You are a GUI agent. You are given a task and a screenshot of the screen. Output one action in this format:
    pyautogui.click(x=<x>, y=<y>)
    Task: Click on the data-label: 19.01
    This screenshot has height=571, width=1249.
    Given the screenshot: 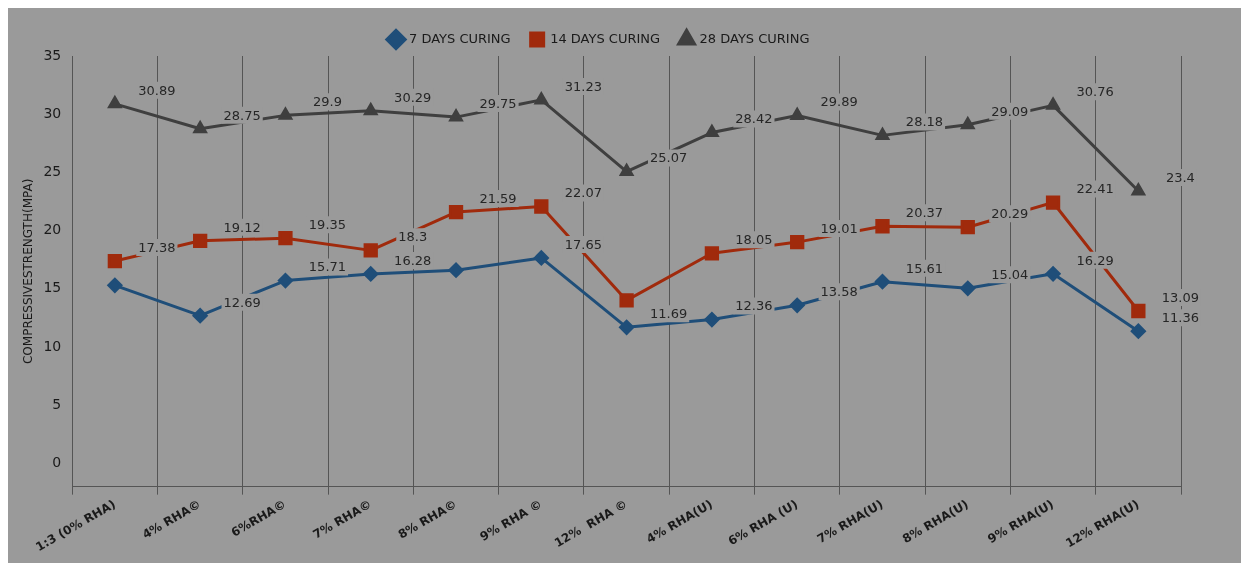 What is the action you would take?
    pyautogui.click(x=839, y=228)
    